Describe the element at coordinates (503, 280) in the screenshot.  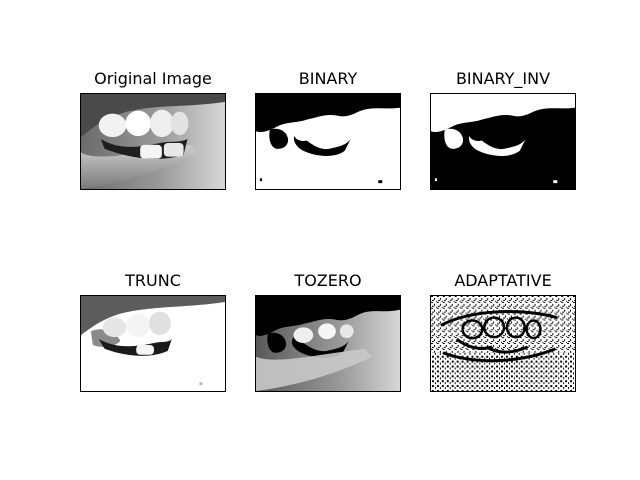
I see `panel-title-adaptive: ADAPTATIVE` at that location.